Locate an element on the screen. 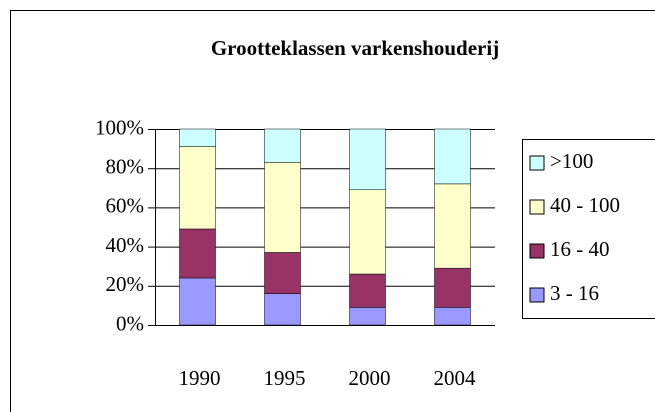 The height and width of the screenshot is (412, 655). x-tick-label: 2004 is located at coordinates (455, 378).